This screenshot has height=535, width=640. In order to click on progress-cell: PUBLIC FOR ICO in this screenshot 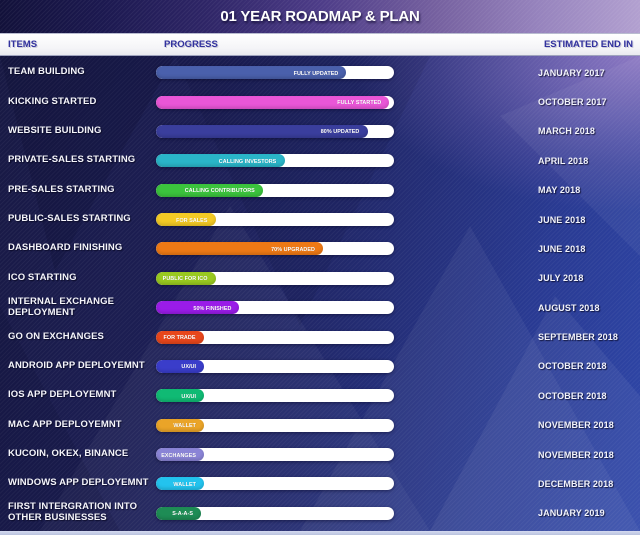, I will do `click(279, 278)`.